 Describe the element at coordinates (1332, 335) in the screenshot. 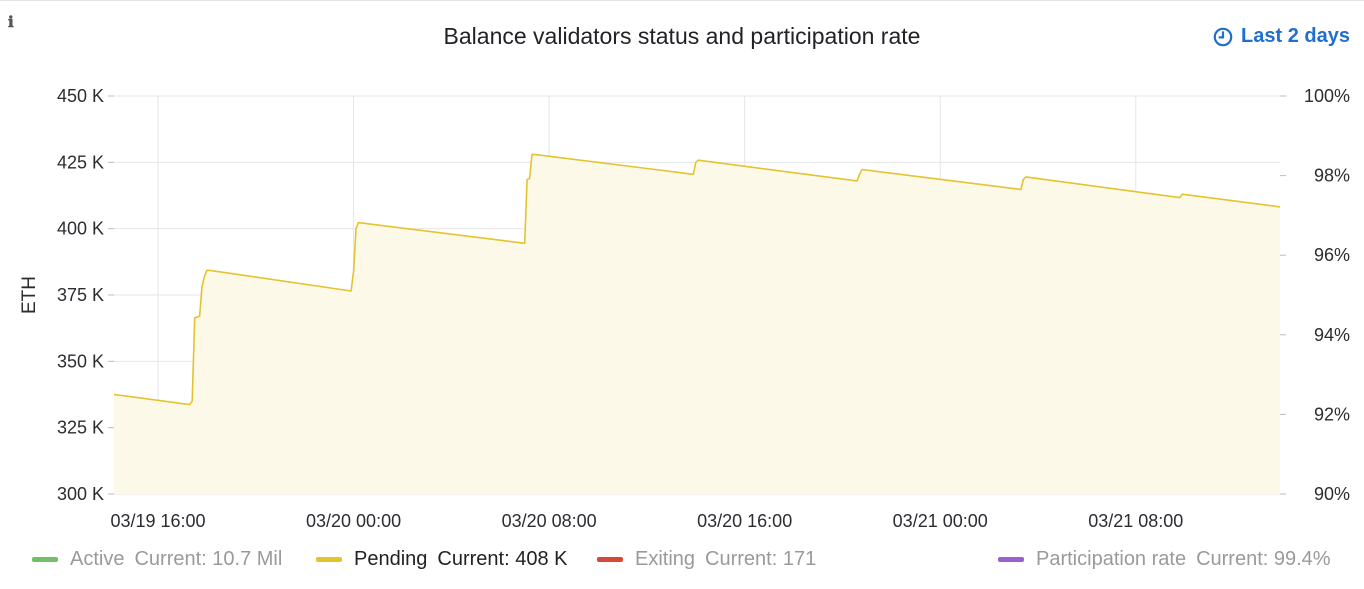

I see `y2-tick-label: 94%` at that location.